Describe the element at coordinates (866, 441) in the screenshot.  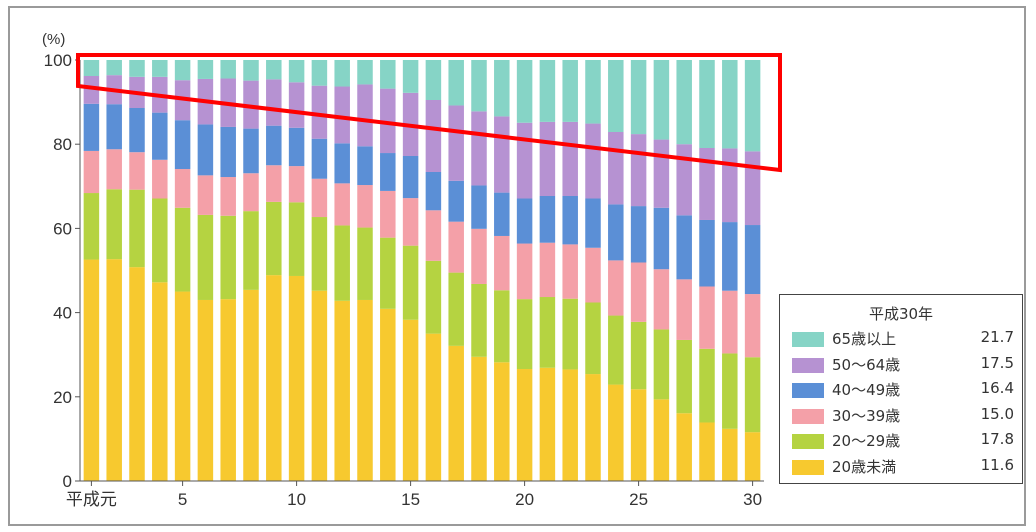
I see `legend-label: 20〜29歳` at that location.